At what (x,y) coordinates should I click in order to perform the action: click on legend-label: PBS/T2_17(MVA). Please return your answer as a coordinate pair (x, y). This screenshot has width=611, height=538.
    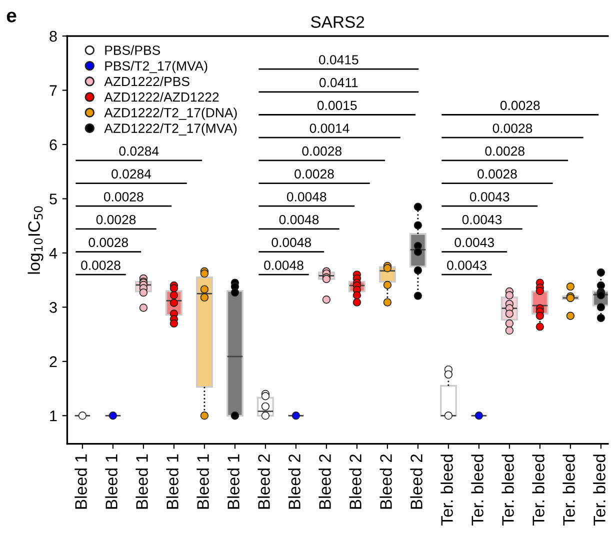
    Looking at the image, I should click on (156, 67).